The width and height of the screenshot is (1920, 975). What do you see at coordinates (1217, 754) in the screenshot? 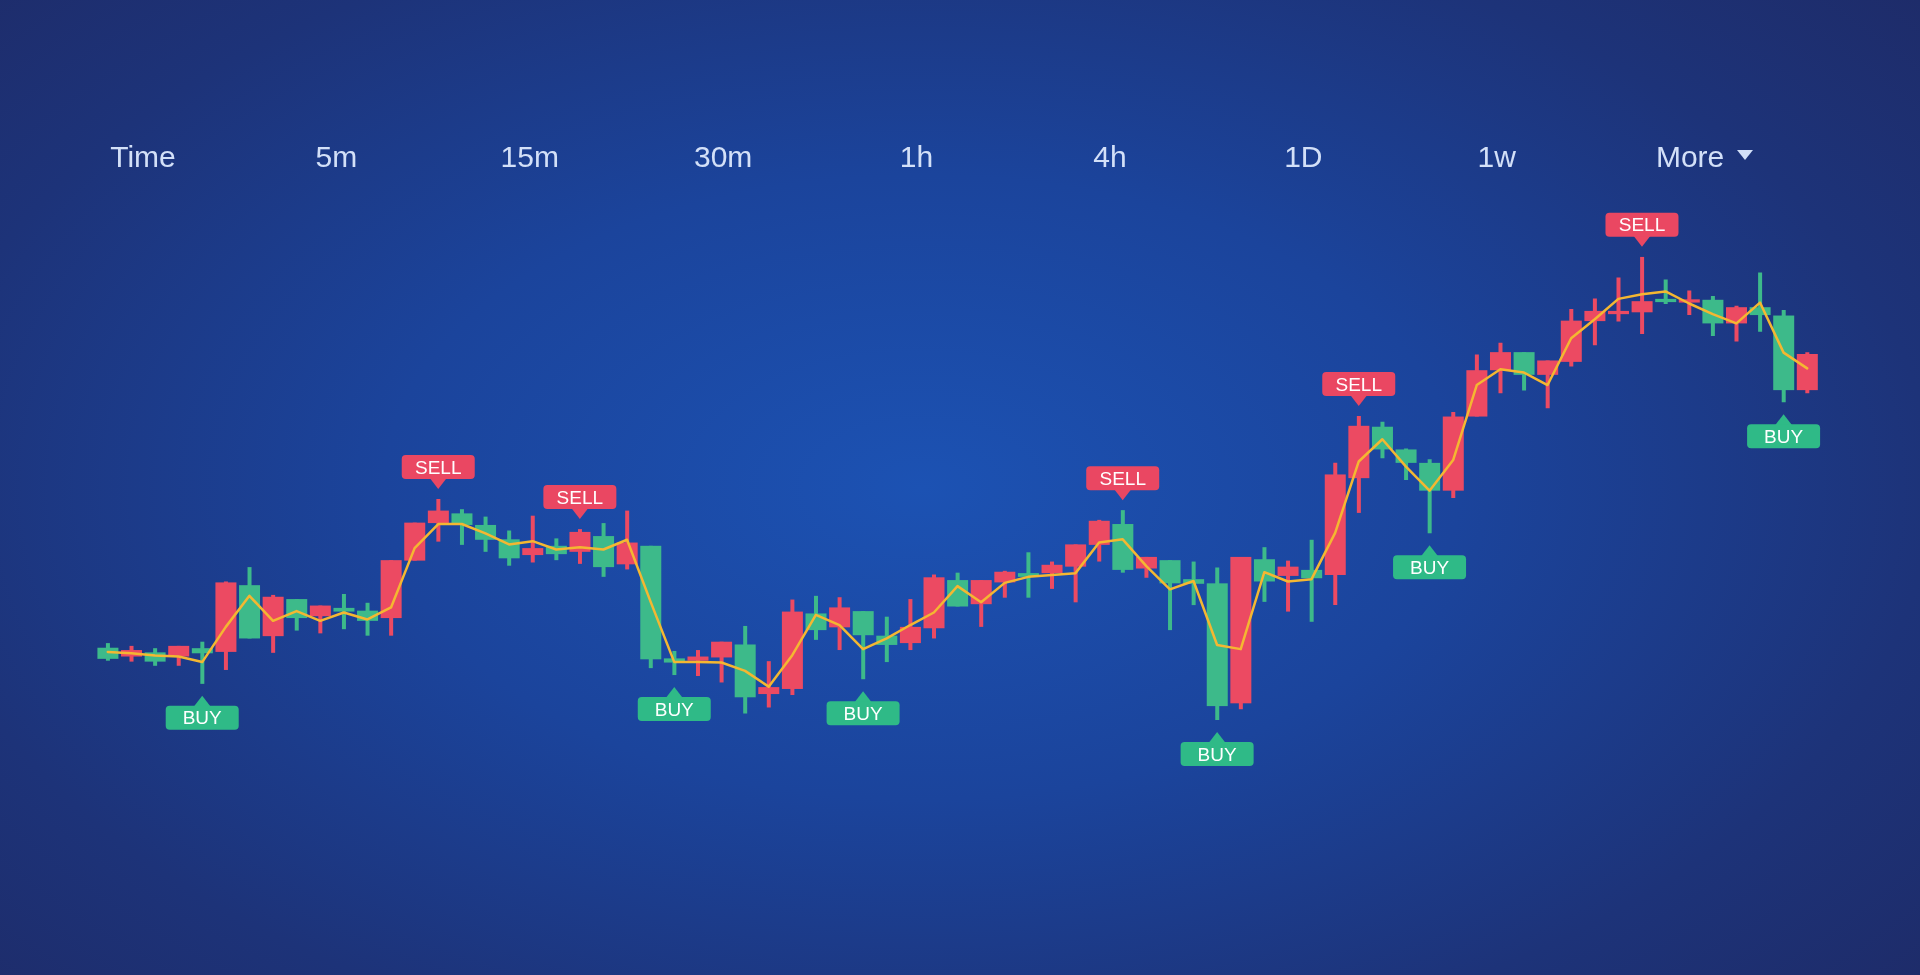
I see `text: BUY` at bounding box center [1217, 754].